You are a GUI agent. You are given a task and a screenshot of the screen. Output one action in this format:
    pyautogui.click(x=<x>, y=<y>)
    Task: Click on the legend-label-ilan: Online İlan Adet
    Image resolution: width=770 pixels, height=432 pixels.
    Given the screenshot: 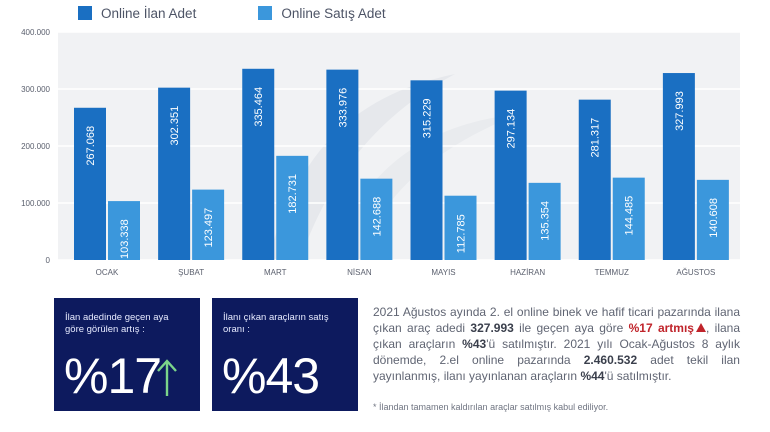 What is the action you would take?
    pyautogui.click(x=149, y=13)
    